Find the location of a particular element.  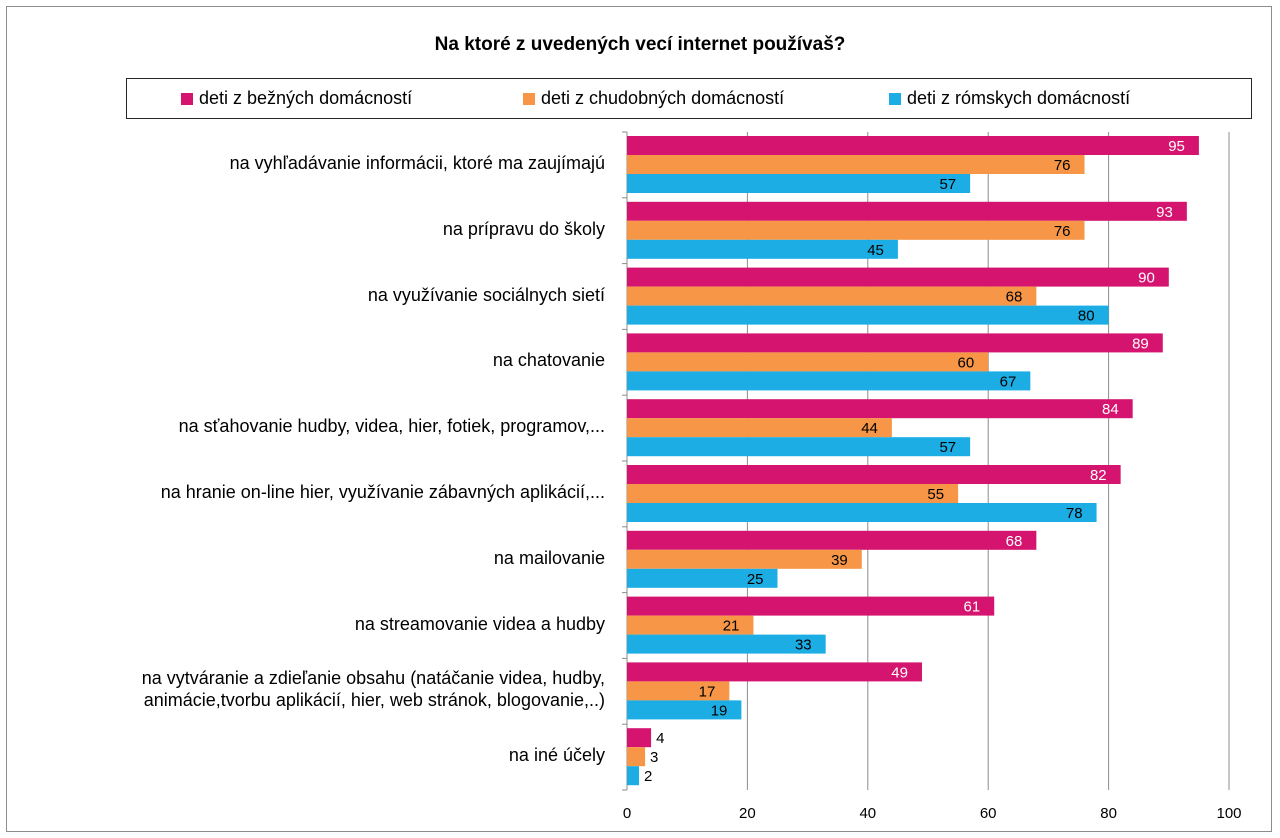

data-label: 93 is located at coordinates (1164, 212).